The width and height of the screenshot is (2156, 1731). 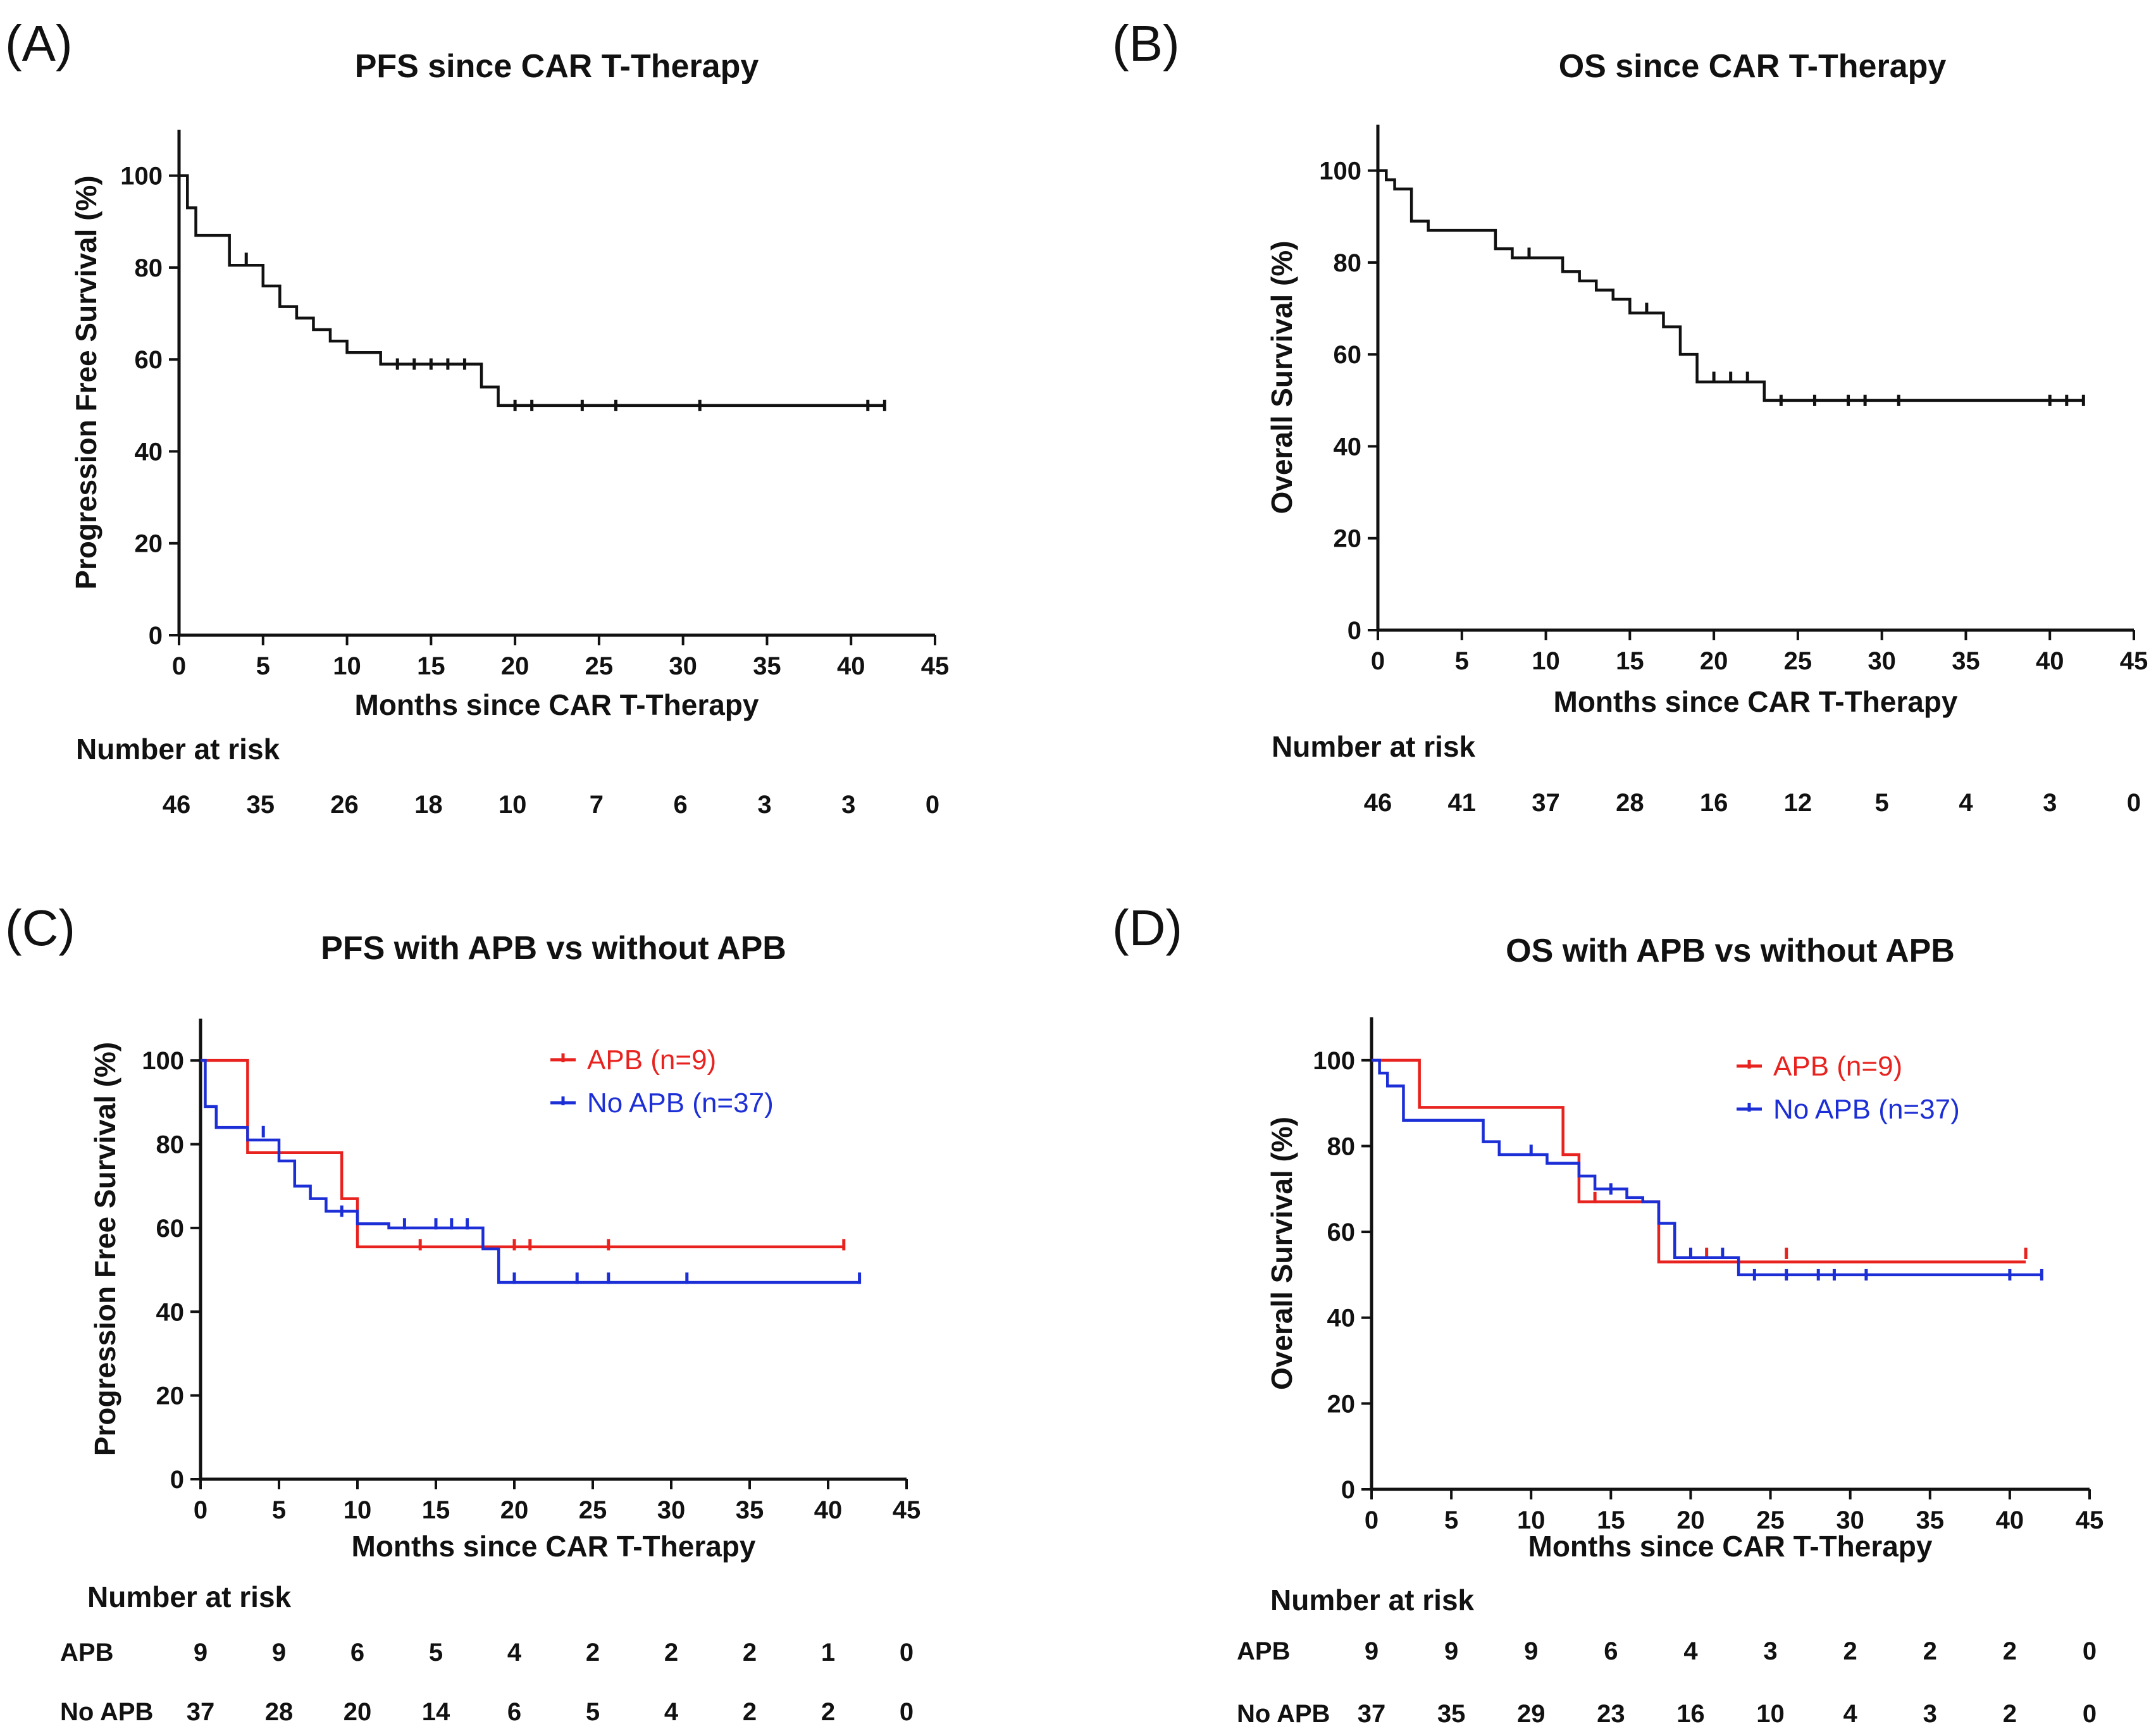 What do you see at coordinates (201, 1510) in the screenshot?
I see `x-tick-label: 0` at bounding box center [201, 1510].